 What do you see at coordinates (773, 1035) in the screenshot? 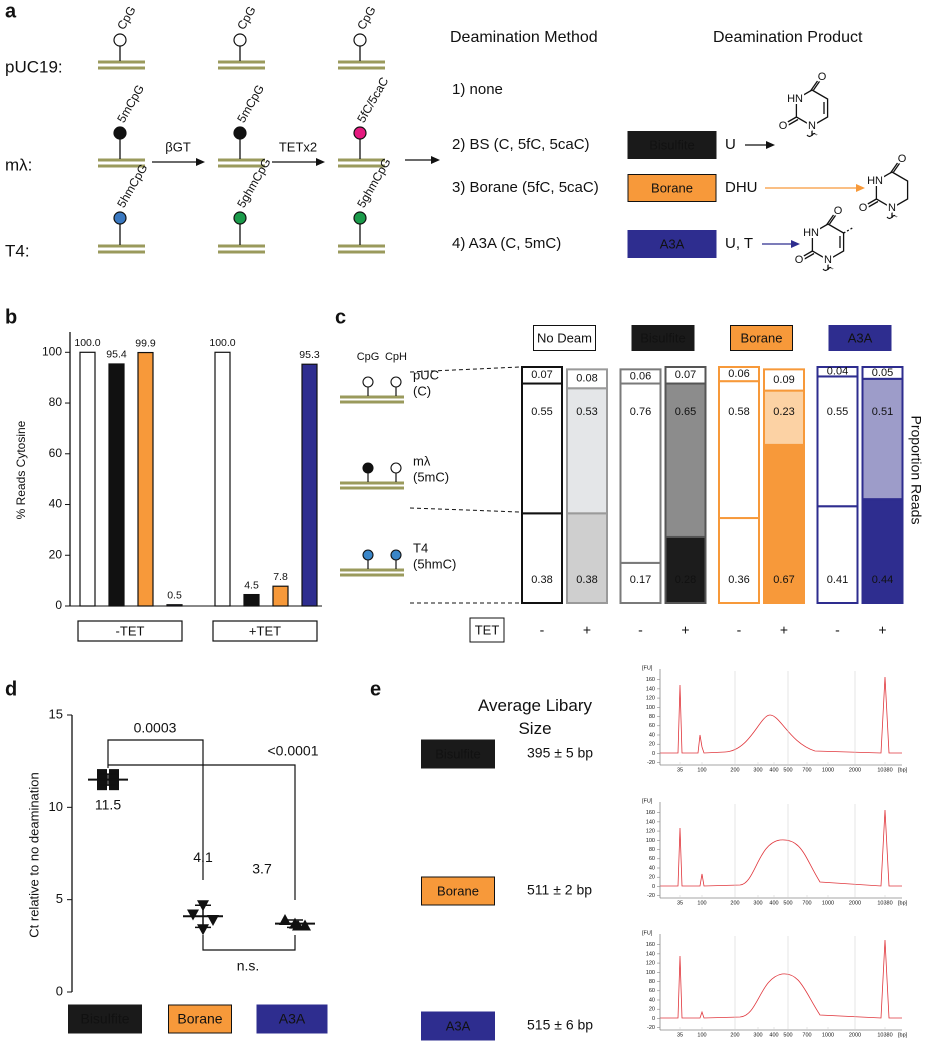
I see `x-tick-label: 400` at bounding box center [773, 1035].